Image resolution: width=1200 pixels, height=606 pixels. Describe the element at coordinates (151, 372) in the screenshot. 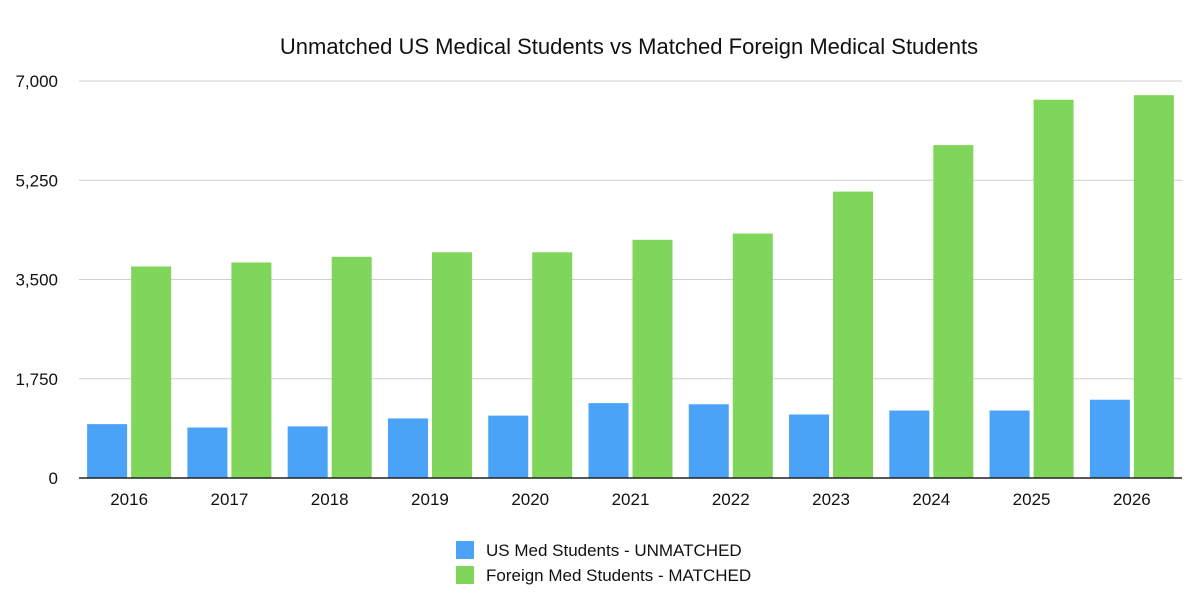

I see `bar-foreign-matched-2016` at that location.